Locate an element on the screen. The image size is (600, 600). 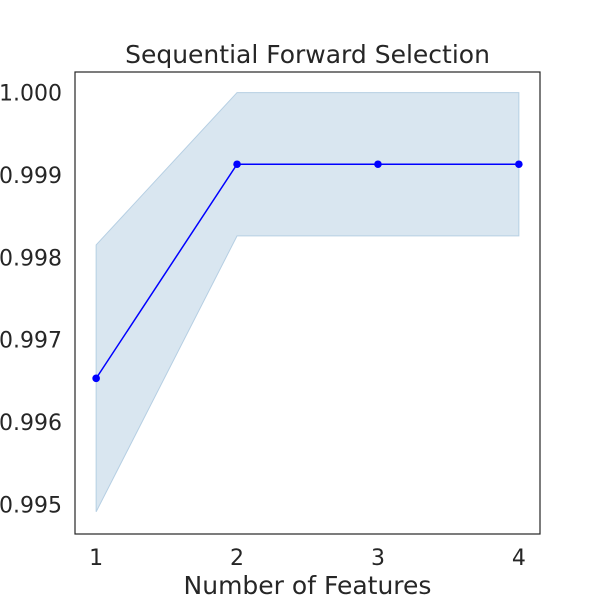
y-tick-label: 0.999 is located at coordinates (31, 176).